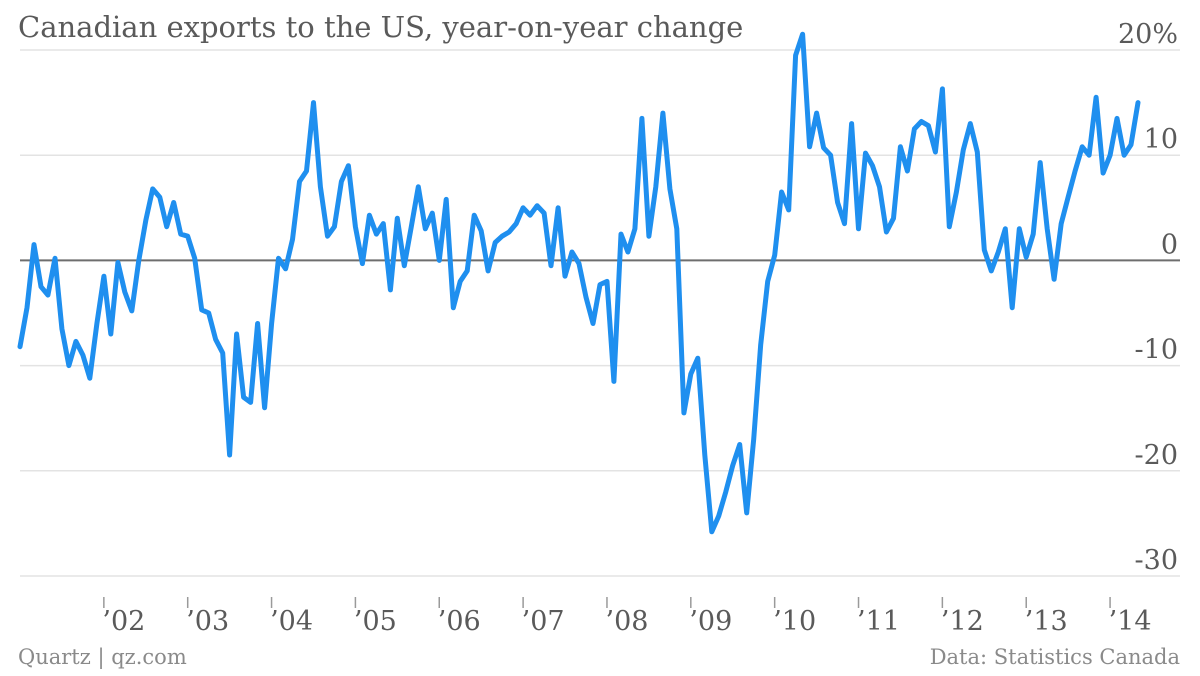 The height and width of the screenshot is (676, 1200). What do you see at coordinates (794, 621) in the screenshot?
I see `x-tick-label: ’10` at bounding box center [794, 621].